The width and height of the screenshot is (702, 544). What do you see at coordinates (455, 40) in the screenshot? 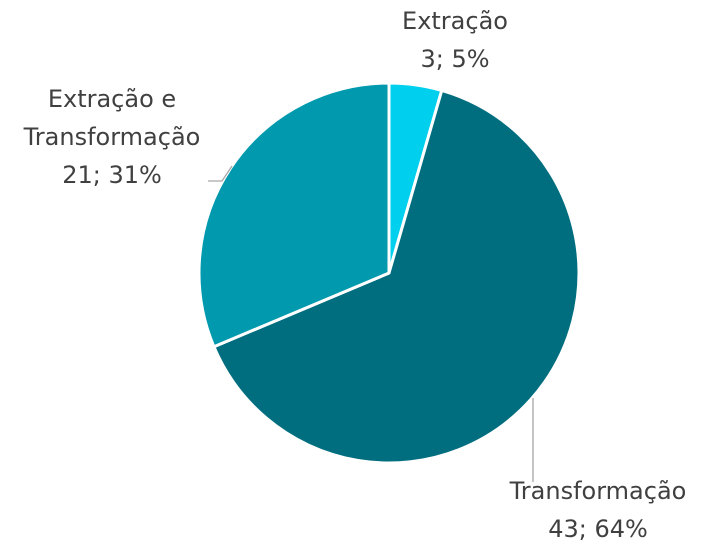
I see `data-label: Extração 3; 5%` at bounding box center [455, 40].